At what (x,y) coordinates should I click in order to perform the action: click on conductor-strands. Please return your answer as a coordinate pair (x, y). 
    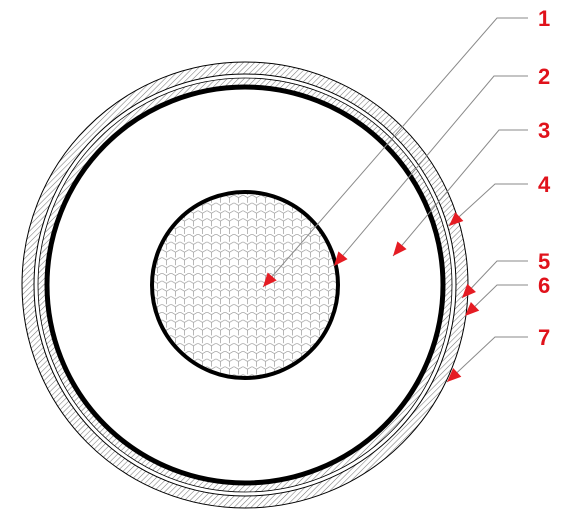
    Looking at the image, I should click on (245, 285).